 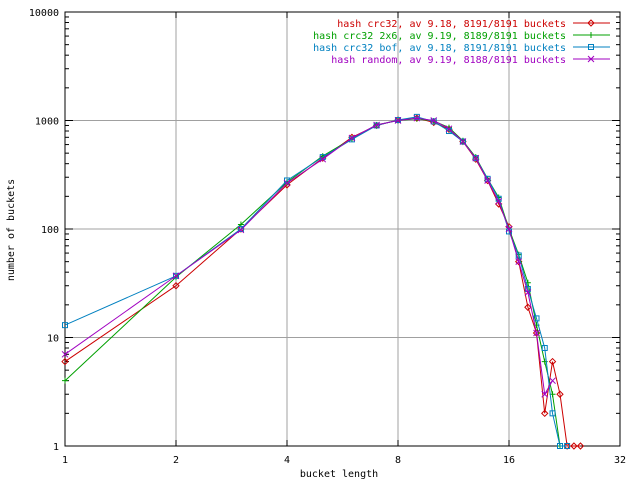 I want to click on y-tick-label: 1000, so click(x=47, y=122).